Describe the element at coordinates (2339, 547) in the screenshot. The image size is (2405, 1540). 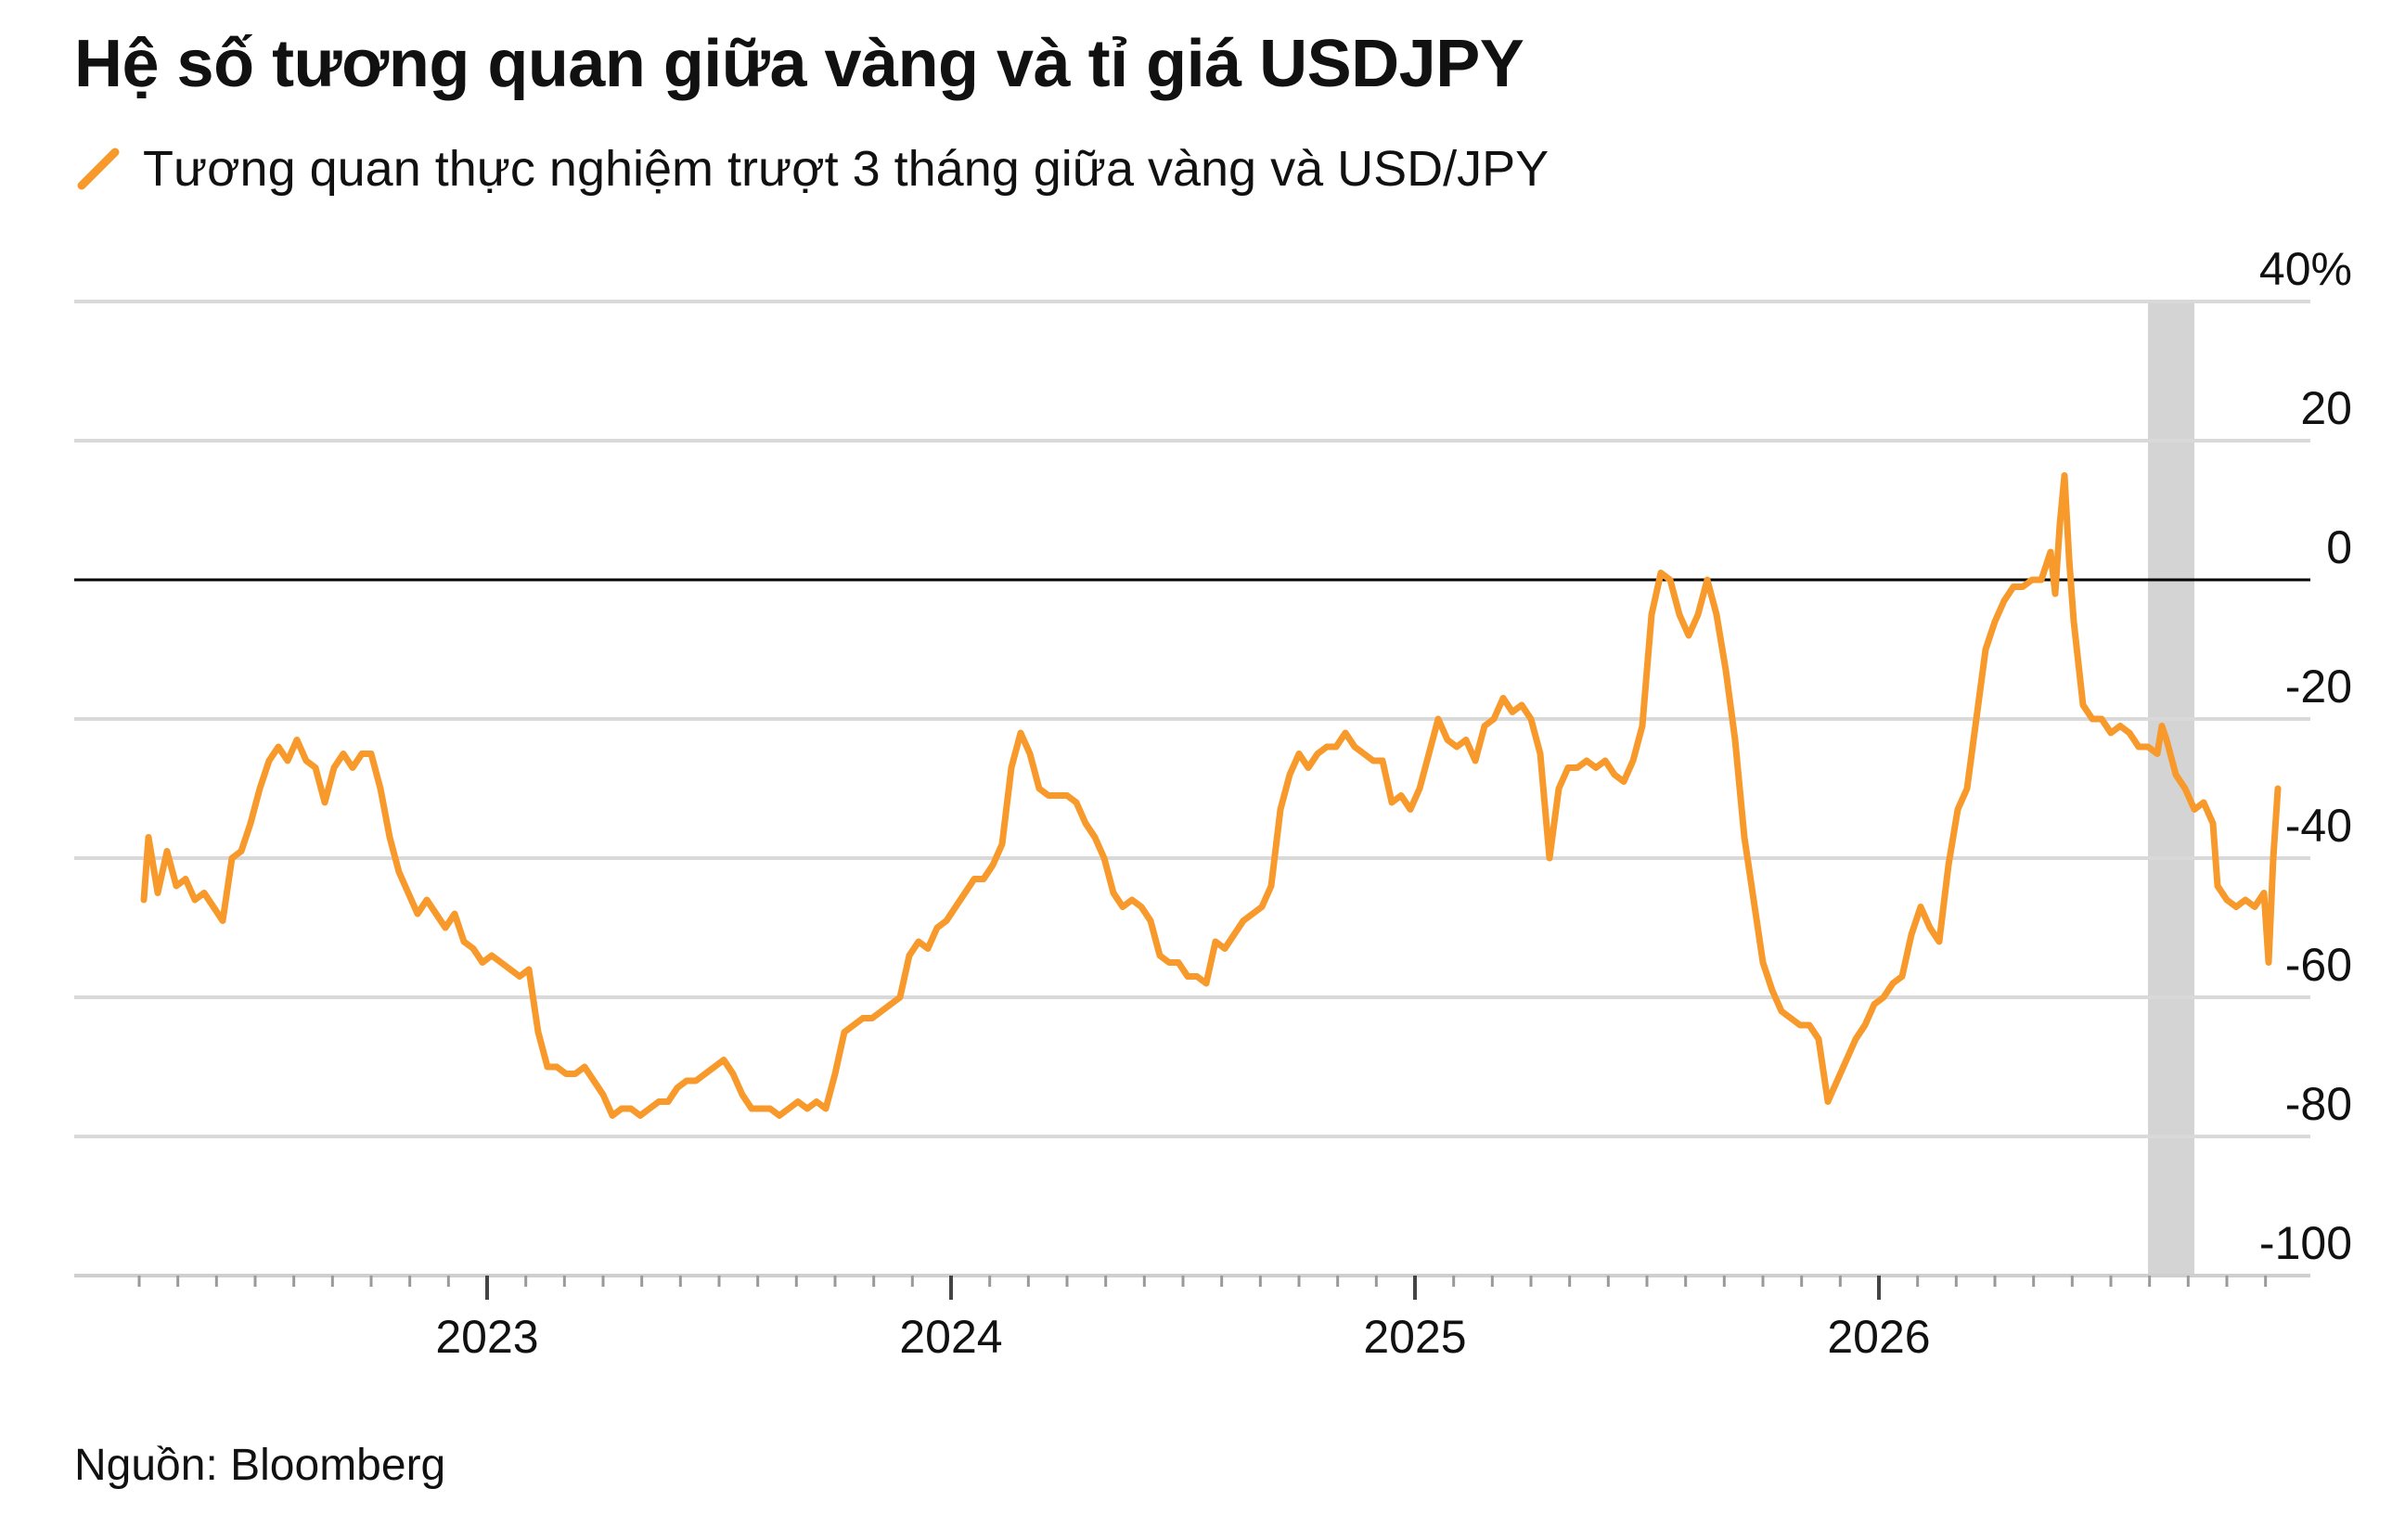
I see `y-tick-label: 0` at that location.